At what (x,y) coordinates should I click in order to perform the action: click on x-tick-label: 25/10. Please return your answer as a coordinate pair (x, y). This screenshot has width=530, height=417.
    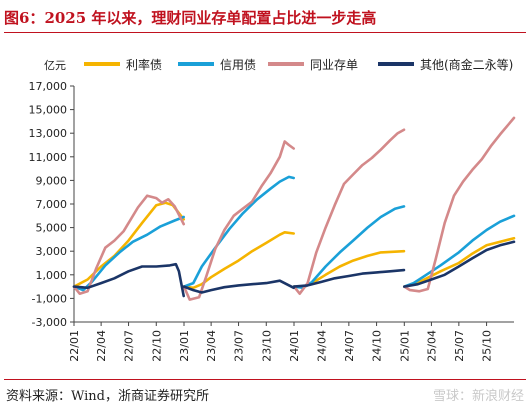
    Looking at the image, I should click on (487, 346).